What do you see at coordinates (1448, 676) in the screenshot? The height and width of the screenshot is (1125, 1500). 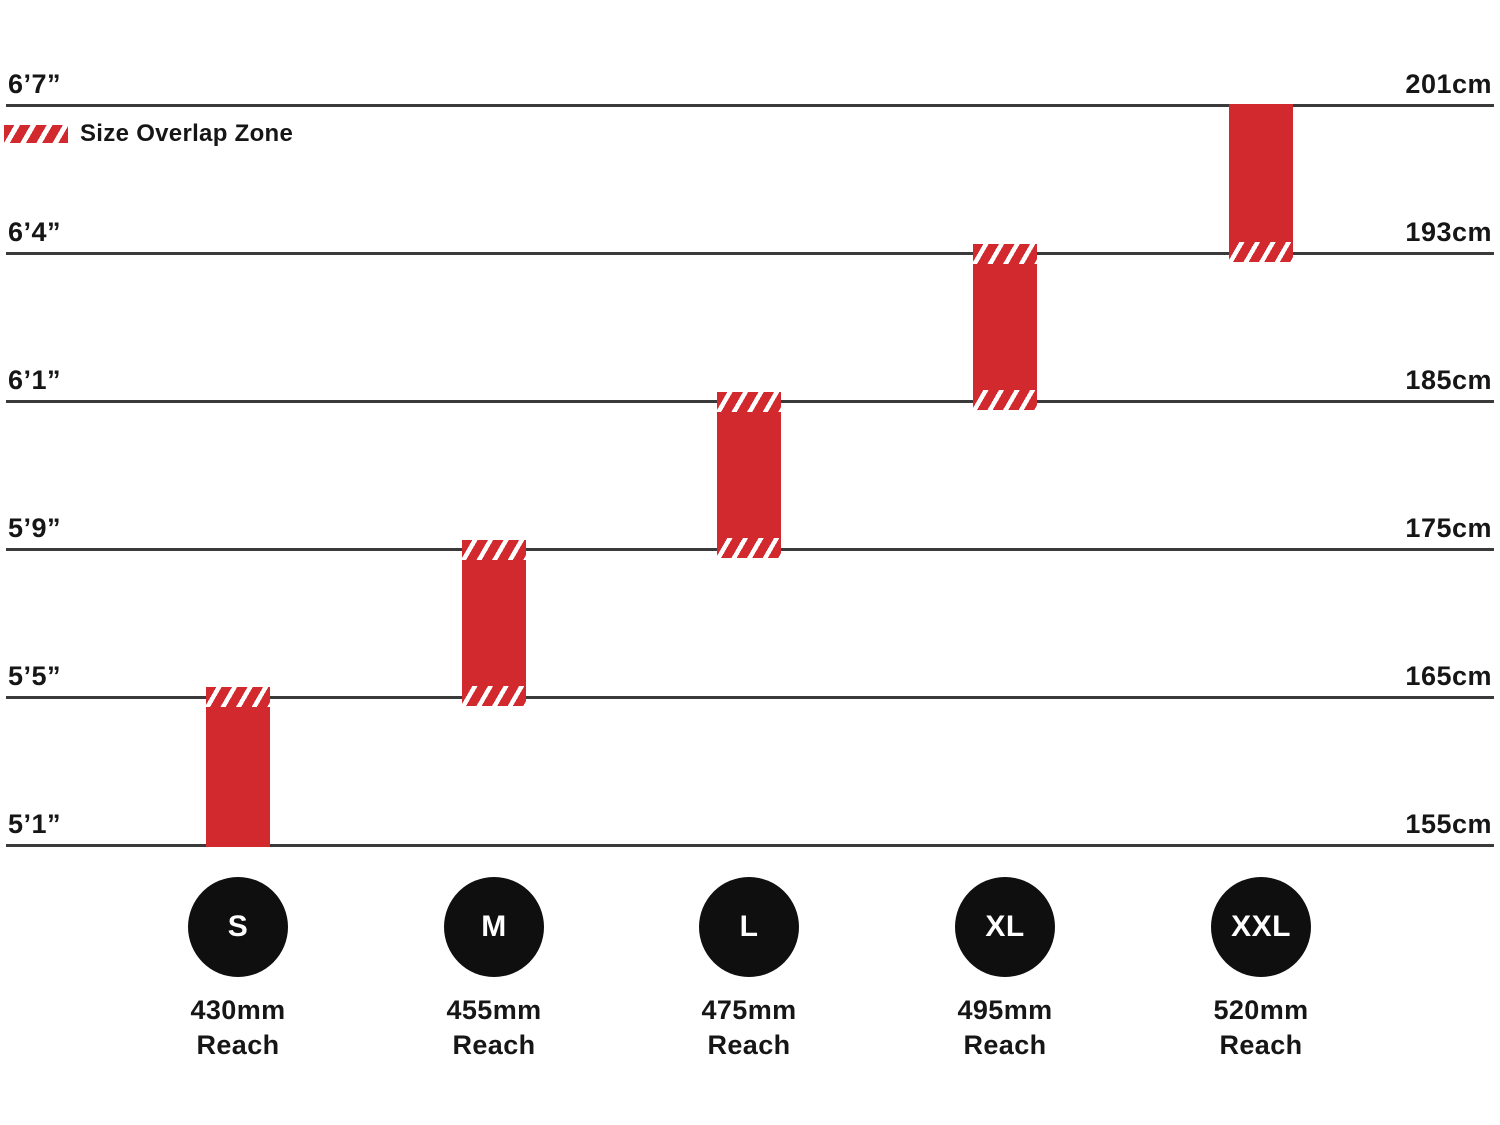 I see `tick-metric: 165cm` at bounding box center [1448, 676].